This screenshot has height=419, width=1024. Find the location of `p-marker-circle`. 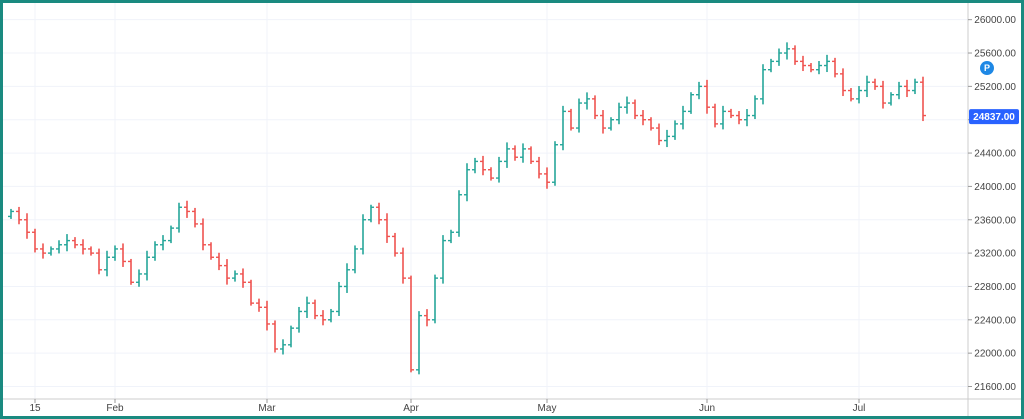

p-marker-circle is located at coordinates (987, 68).